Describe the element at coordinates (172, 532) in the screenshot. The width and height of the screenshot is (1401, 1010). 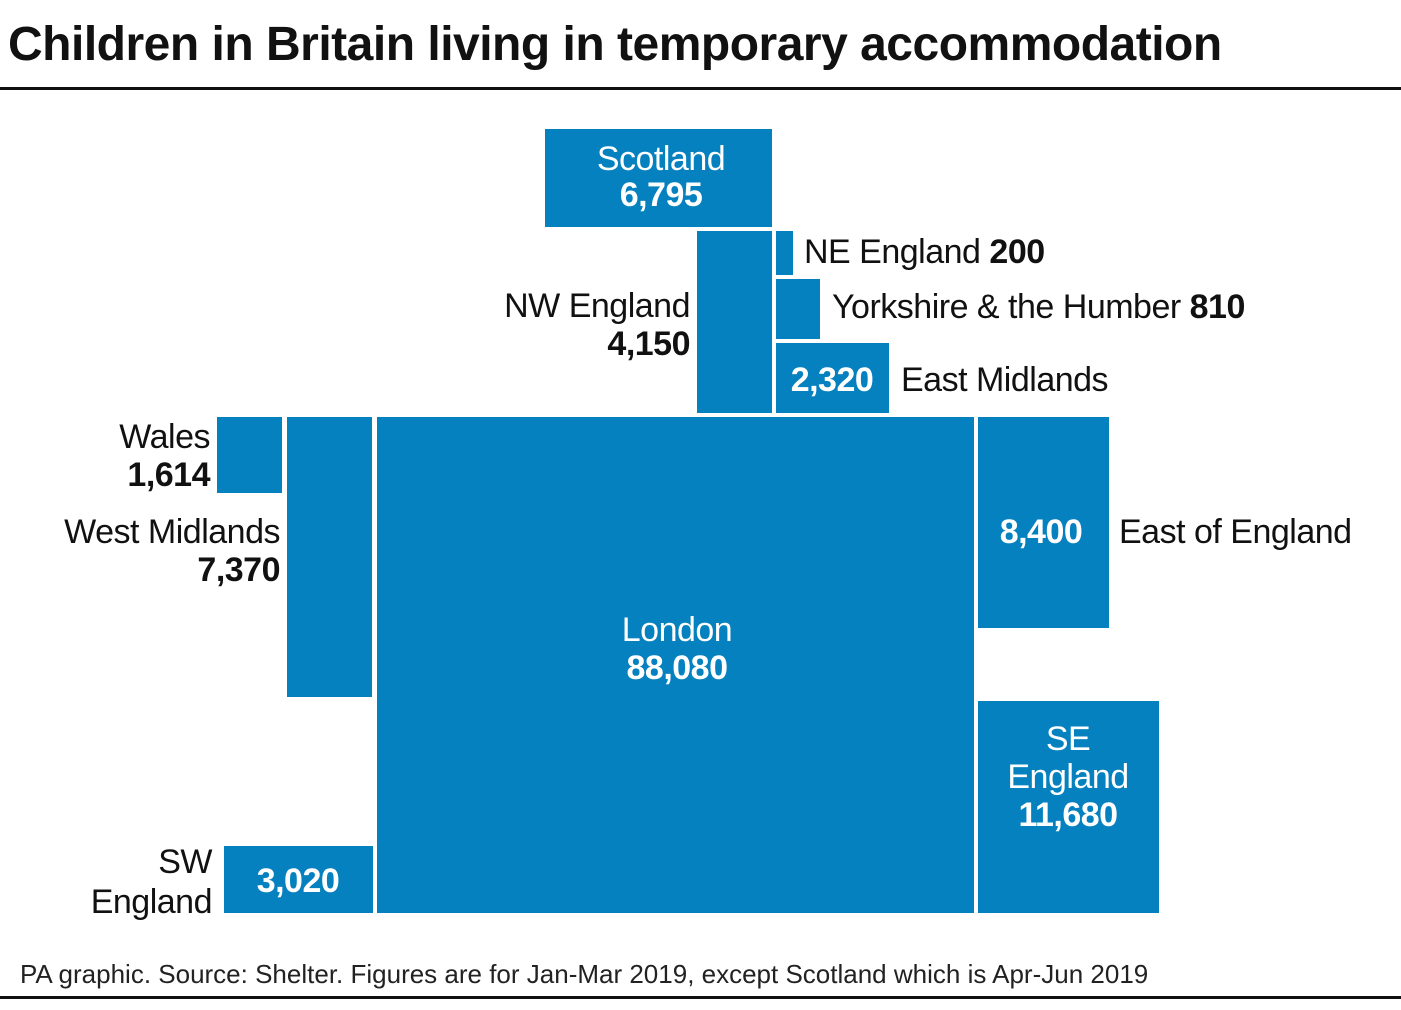
I see `west-midlands-label: West Midlands` at that location.